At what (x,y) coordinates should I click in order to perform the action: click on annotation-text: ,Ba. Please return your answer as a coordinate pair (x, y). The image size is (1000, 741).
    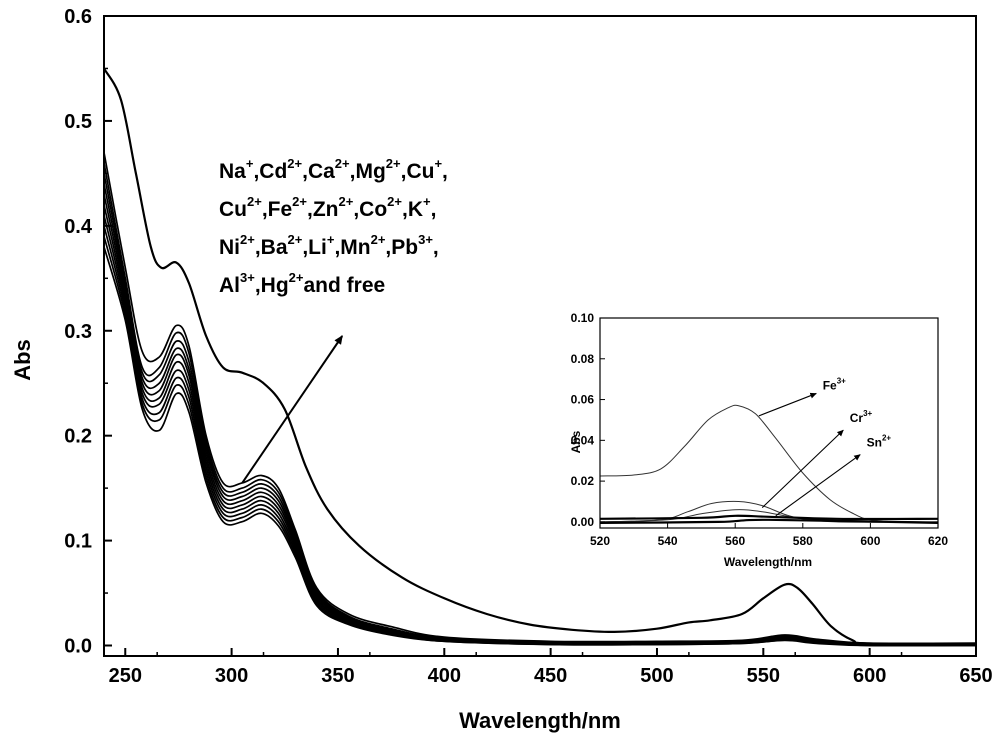
    Looking at the image, I should click on (271, 247).